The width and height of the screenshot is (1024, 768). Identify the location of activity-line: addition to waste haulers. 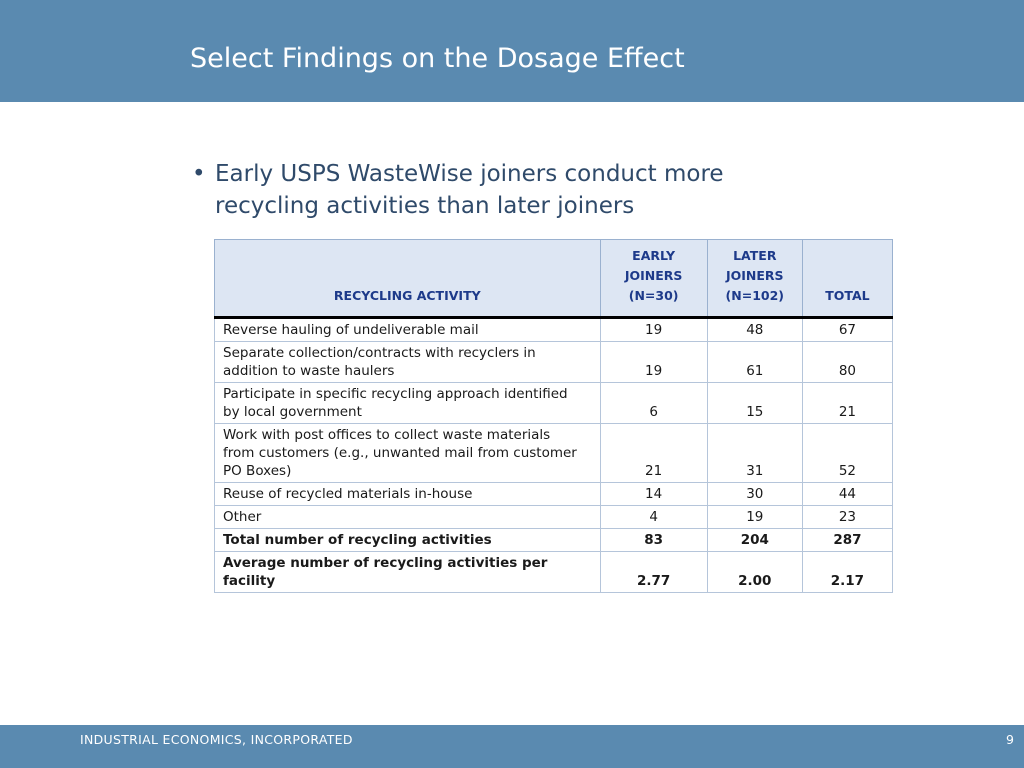
(309, 371).